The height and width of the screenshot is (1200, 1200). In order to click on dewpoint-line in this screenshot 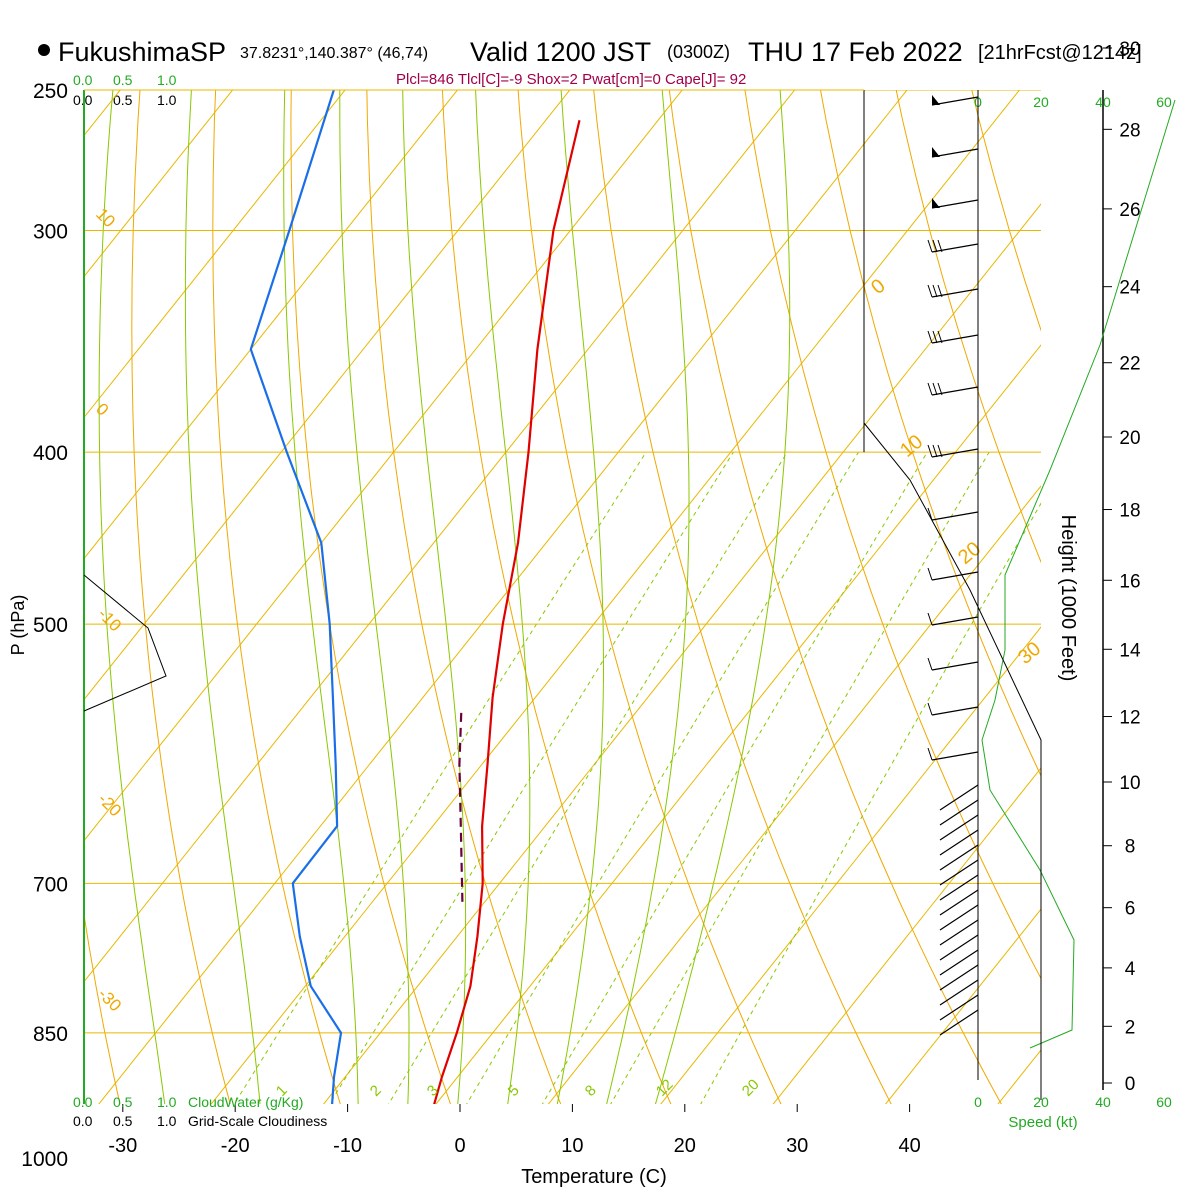, I will do `click(296, 597)`.